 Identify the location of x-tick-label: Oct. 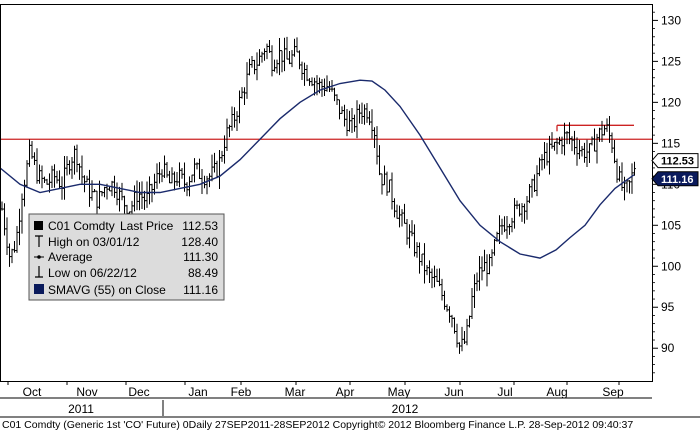
(32, 392).